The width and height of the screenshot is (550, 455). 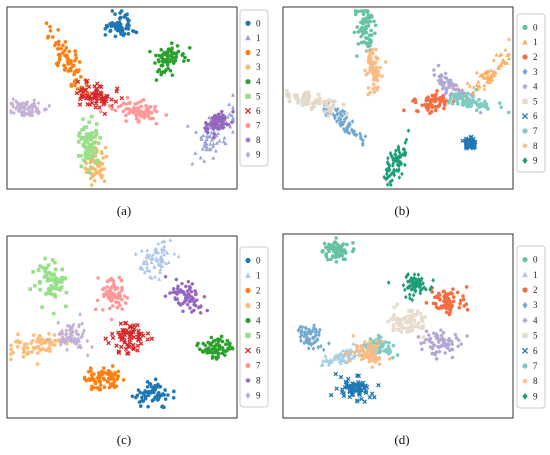 What do you see at coordinates (530, 146) in the screenshot?
I see `legend-entry-8: 8` at bounding box center [530, 146].